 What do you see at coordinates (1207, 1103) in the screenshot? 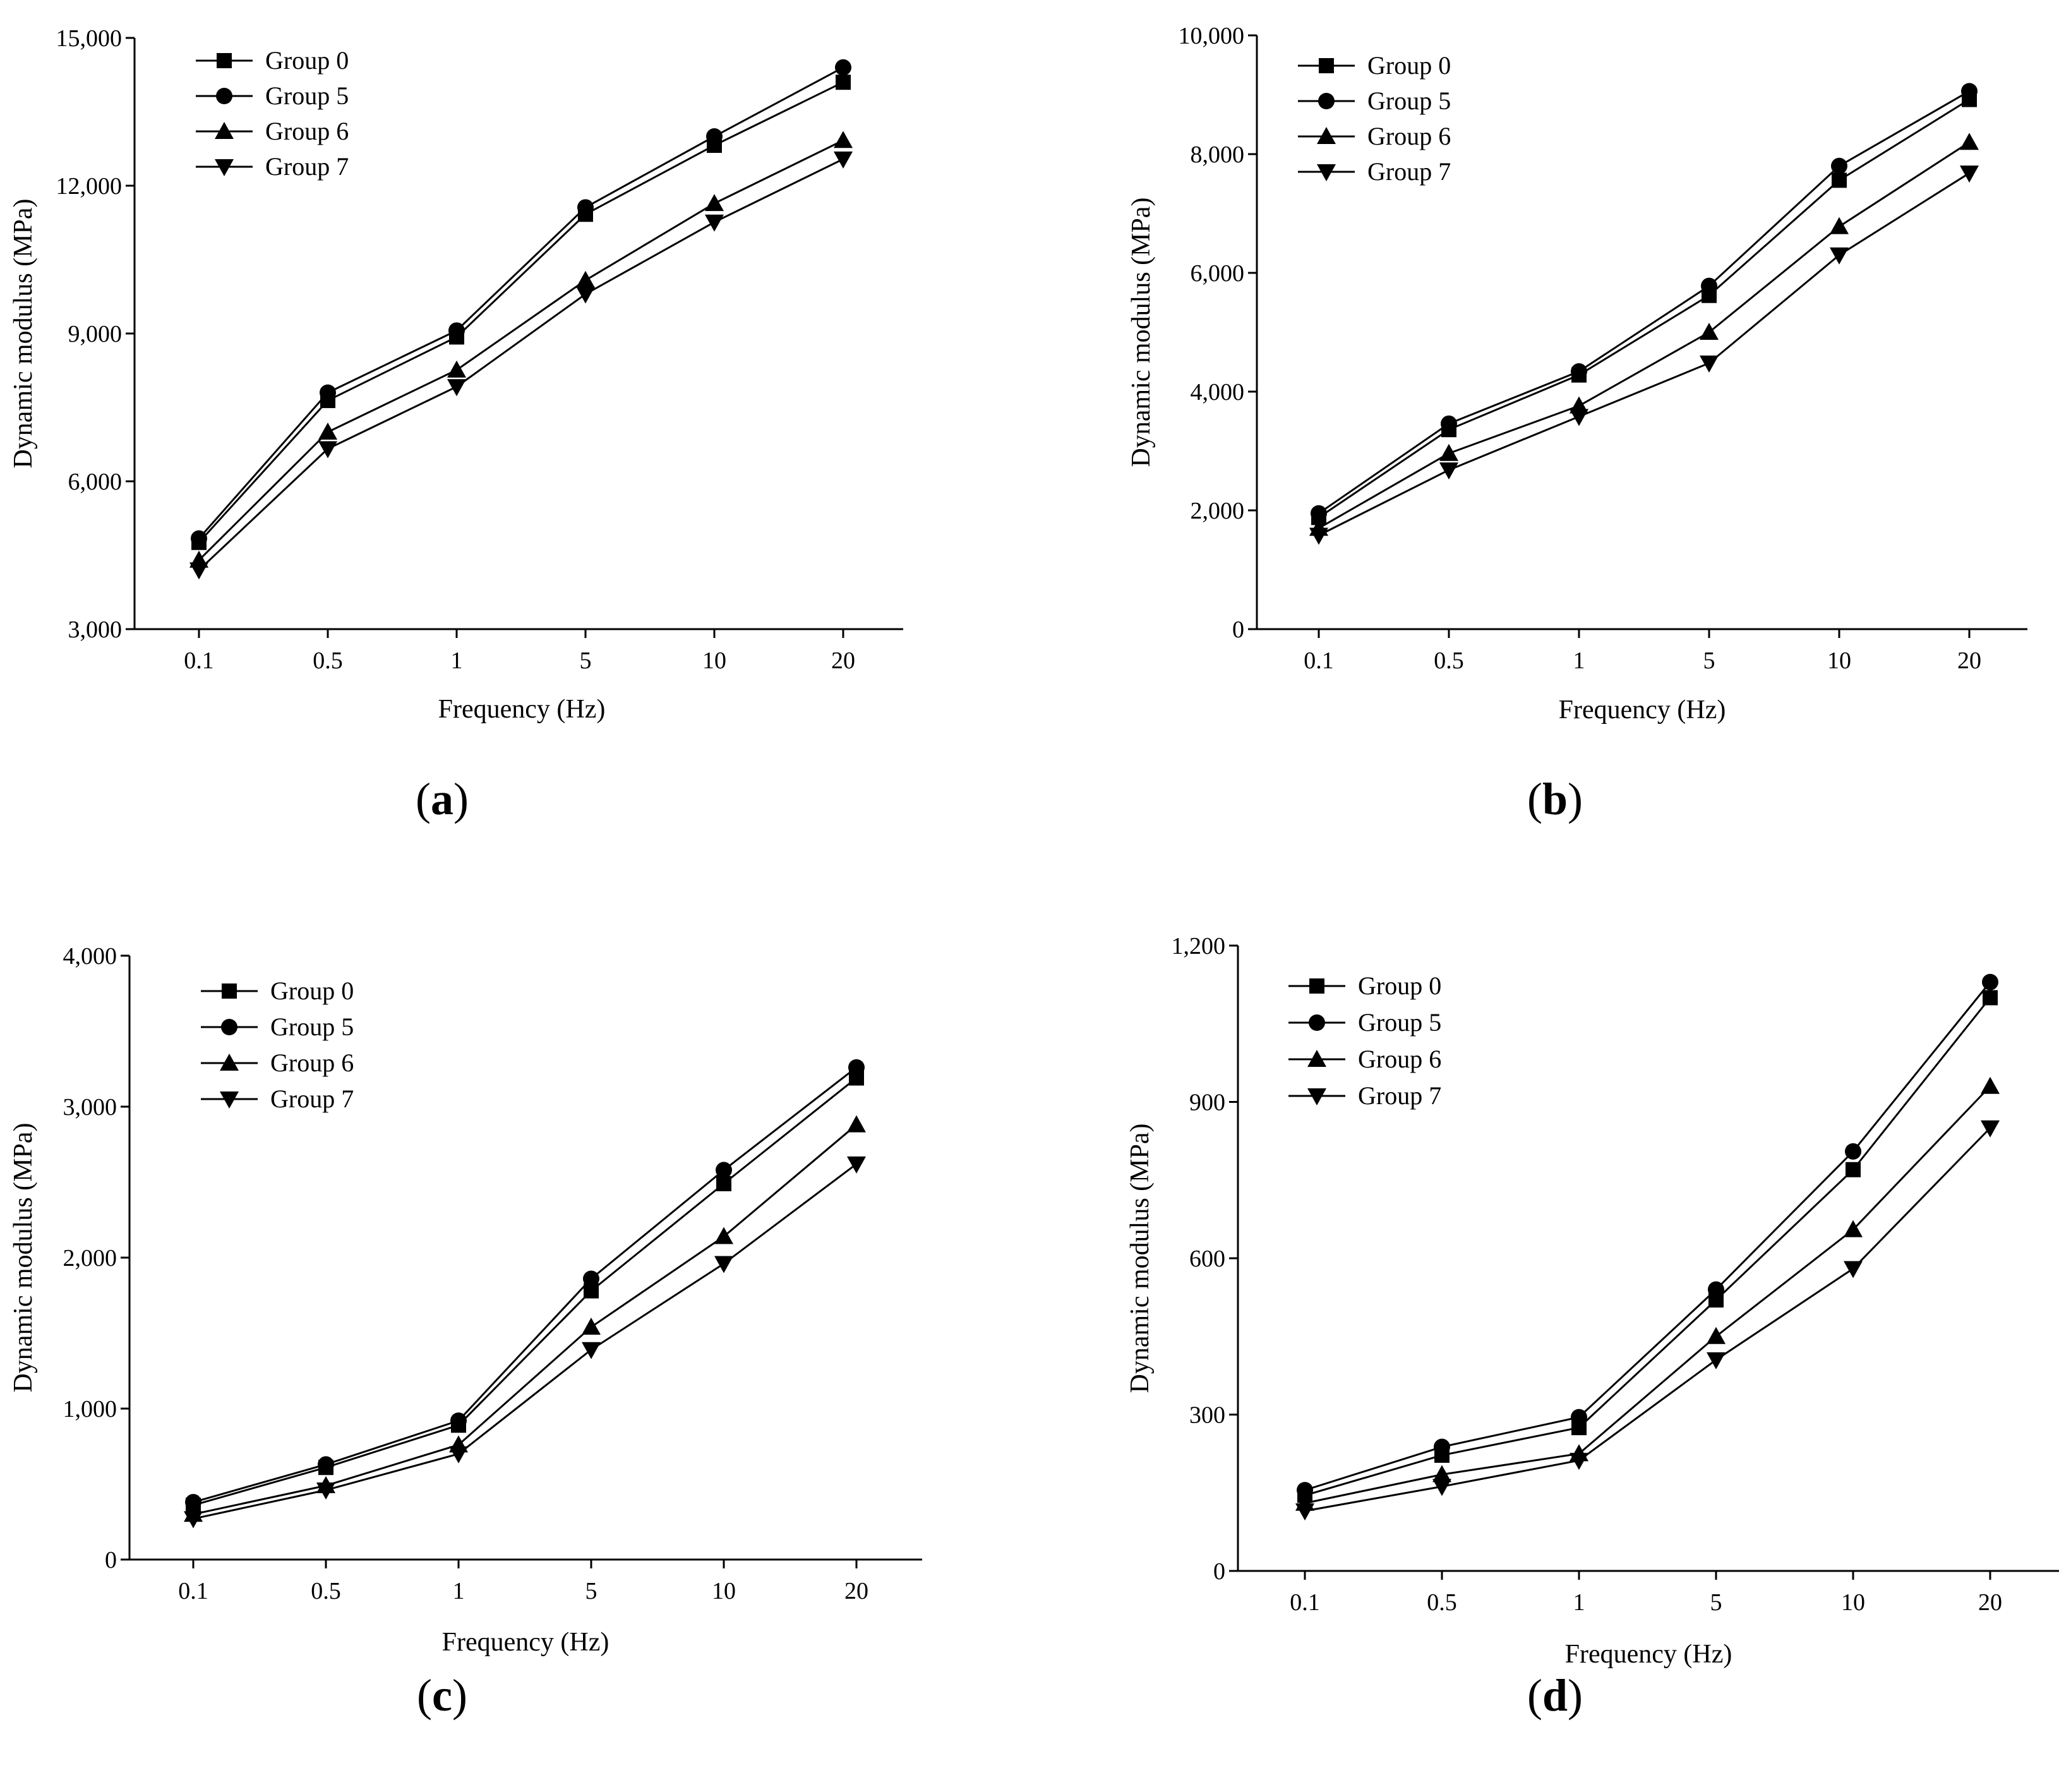
I see `y-tick-label: 900` at bounding box center [1207, 1103].